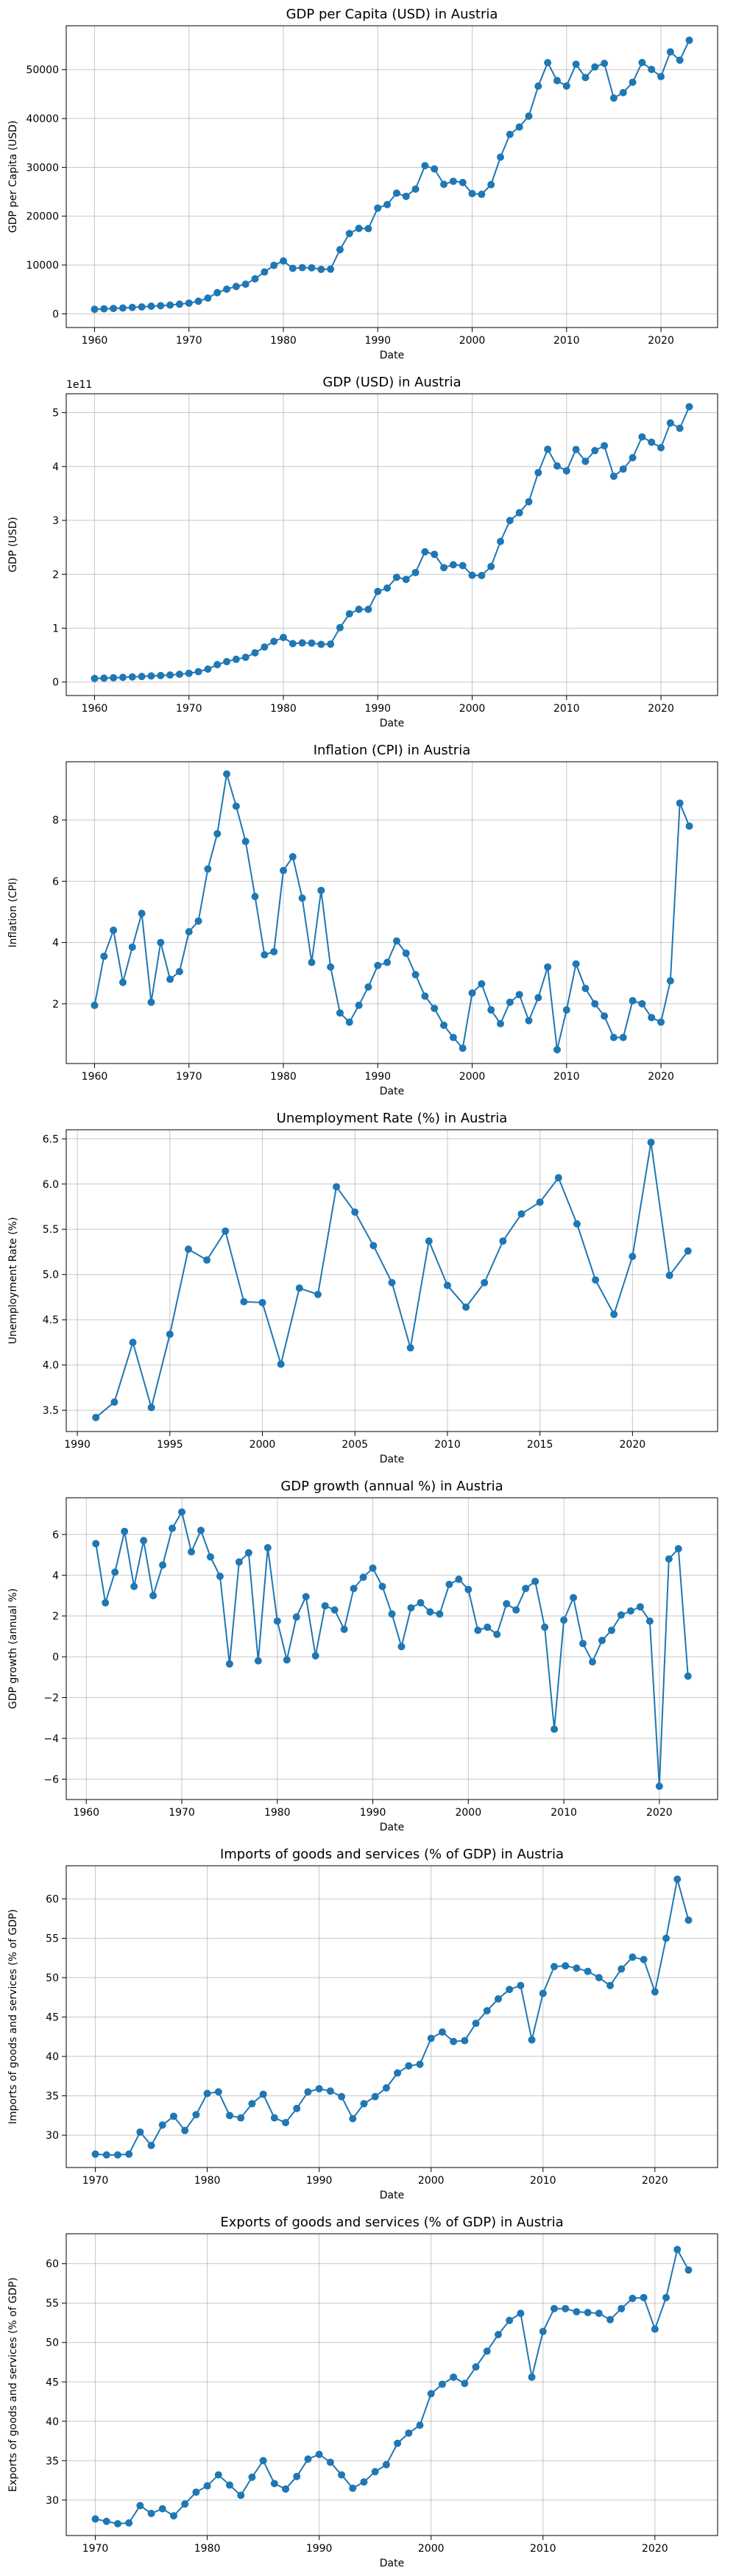  I want to click on x-tick-label: 1960, so click(95, 709).